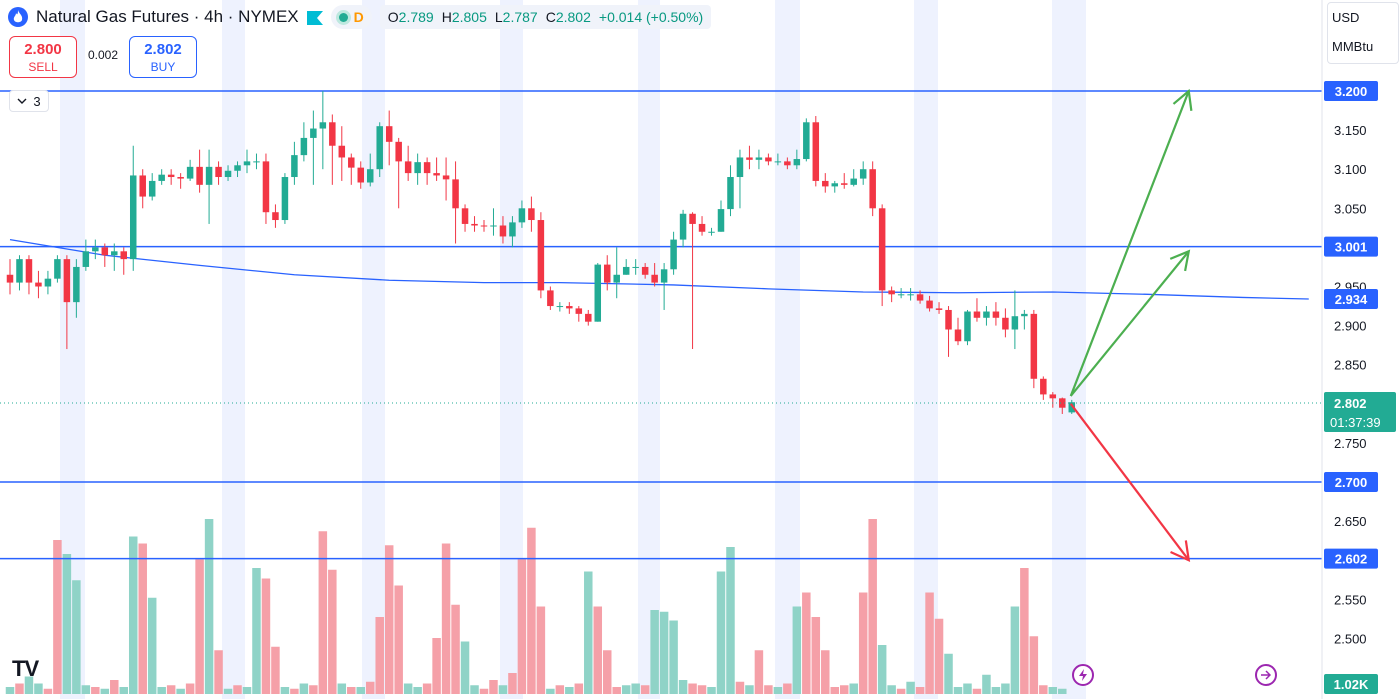 The width and height of the screenshot is (1400, 699). I want to click on flame-icon, so click(18, 17).